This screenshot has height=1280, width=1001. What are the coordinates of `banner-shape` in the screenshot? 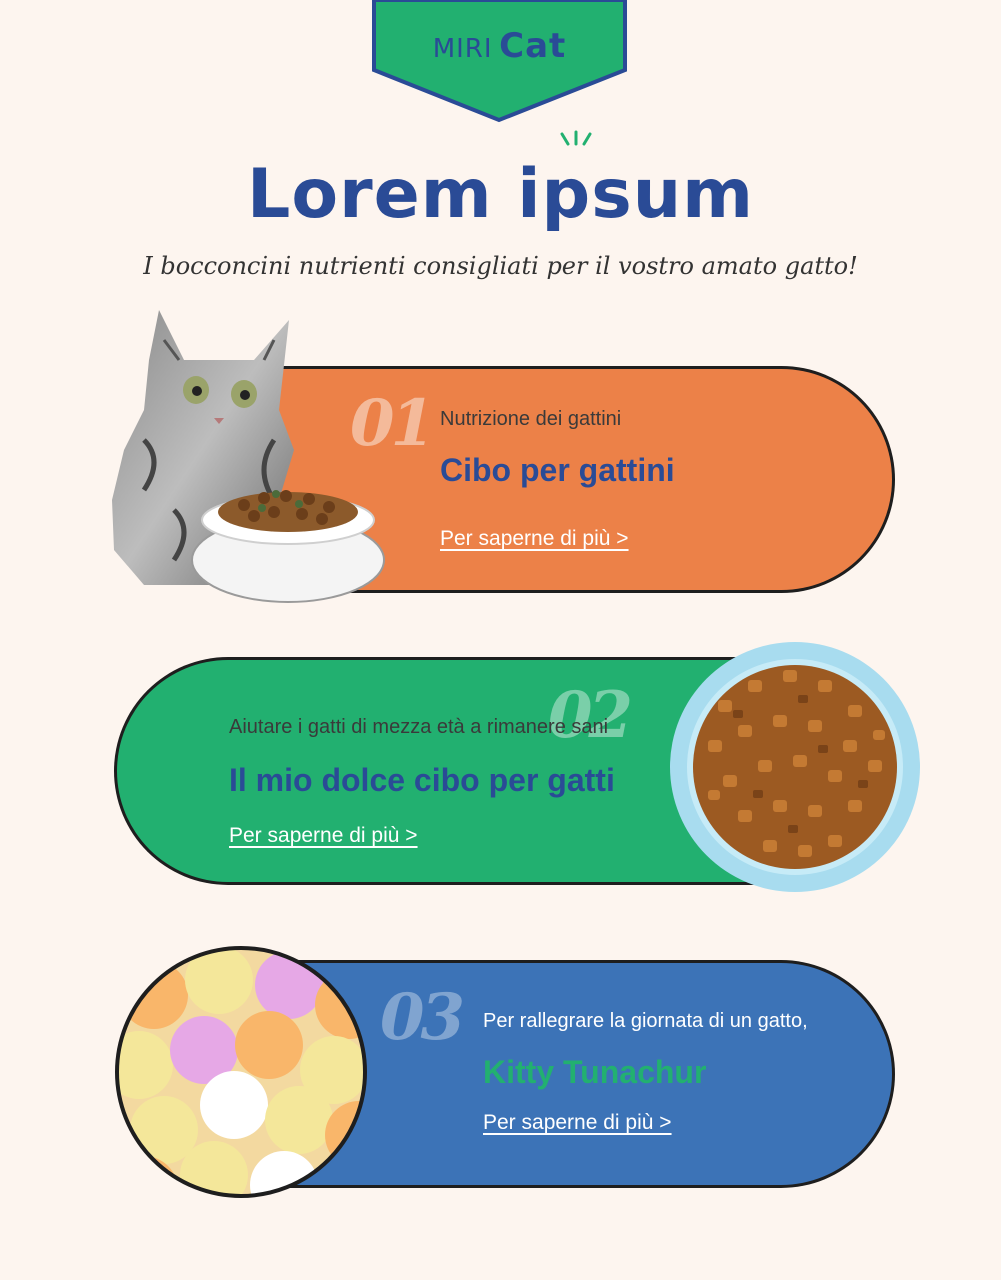 It's located at (499, 61).